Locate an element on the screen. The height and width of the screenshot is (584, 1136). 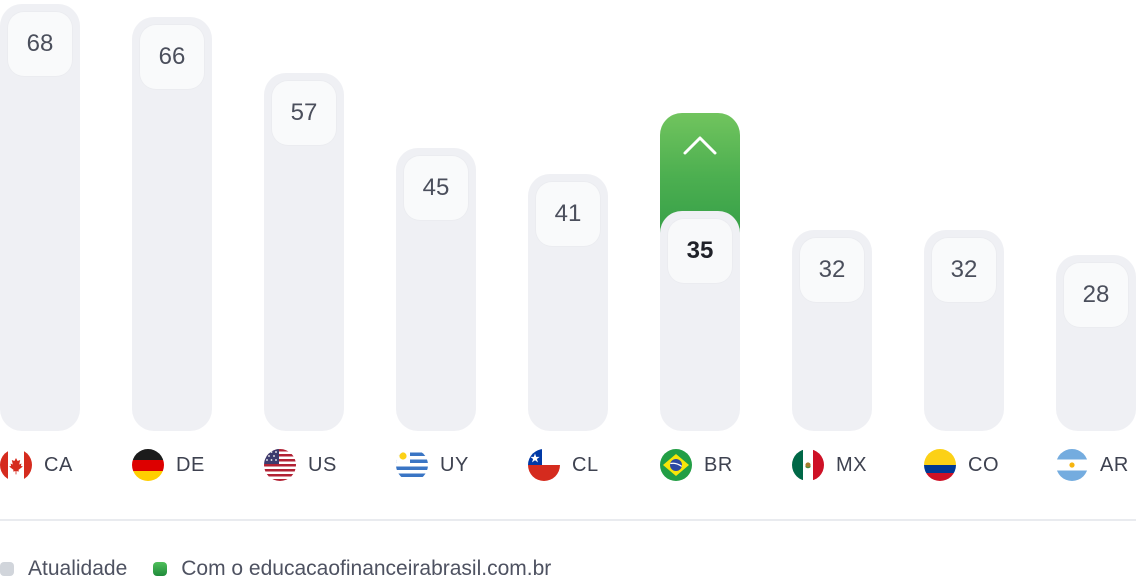
flag-argentina-icon is located at coordinates (1072, 465).